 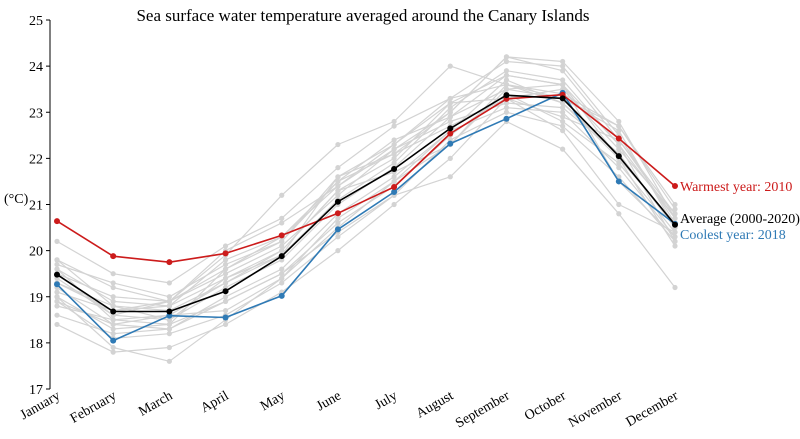 What do you see at coordinates (545, 406) in the screenshot?
I see `x-tick-label: October` at bounding box center [545, 406].